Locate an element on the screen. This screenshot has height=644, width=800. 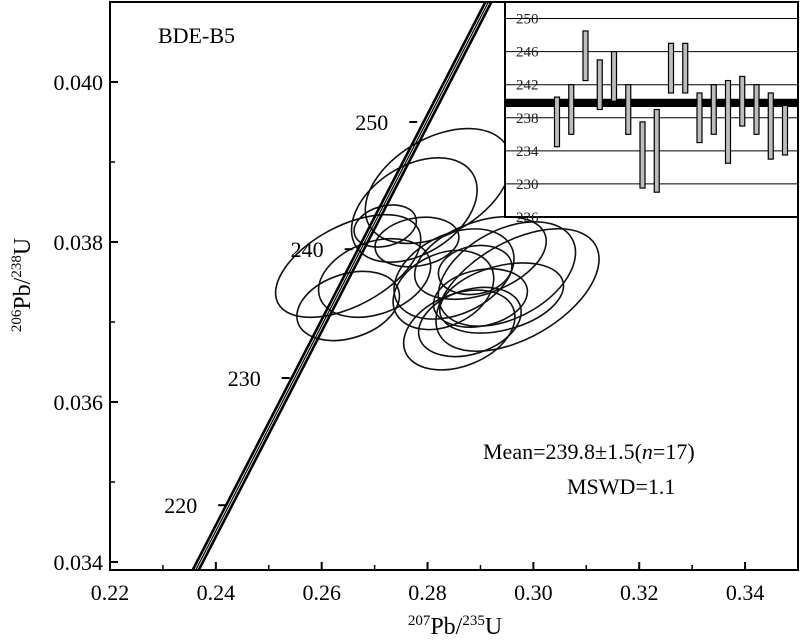
inset-tick-label-238: 238 is located at coordinates (527, 119).